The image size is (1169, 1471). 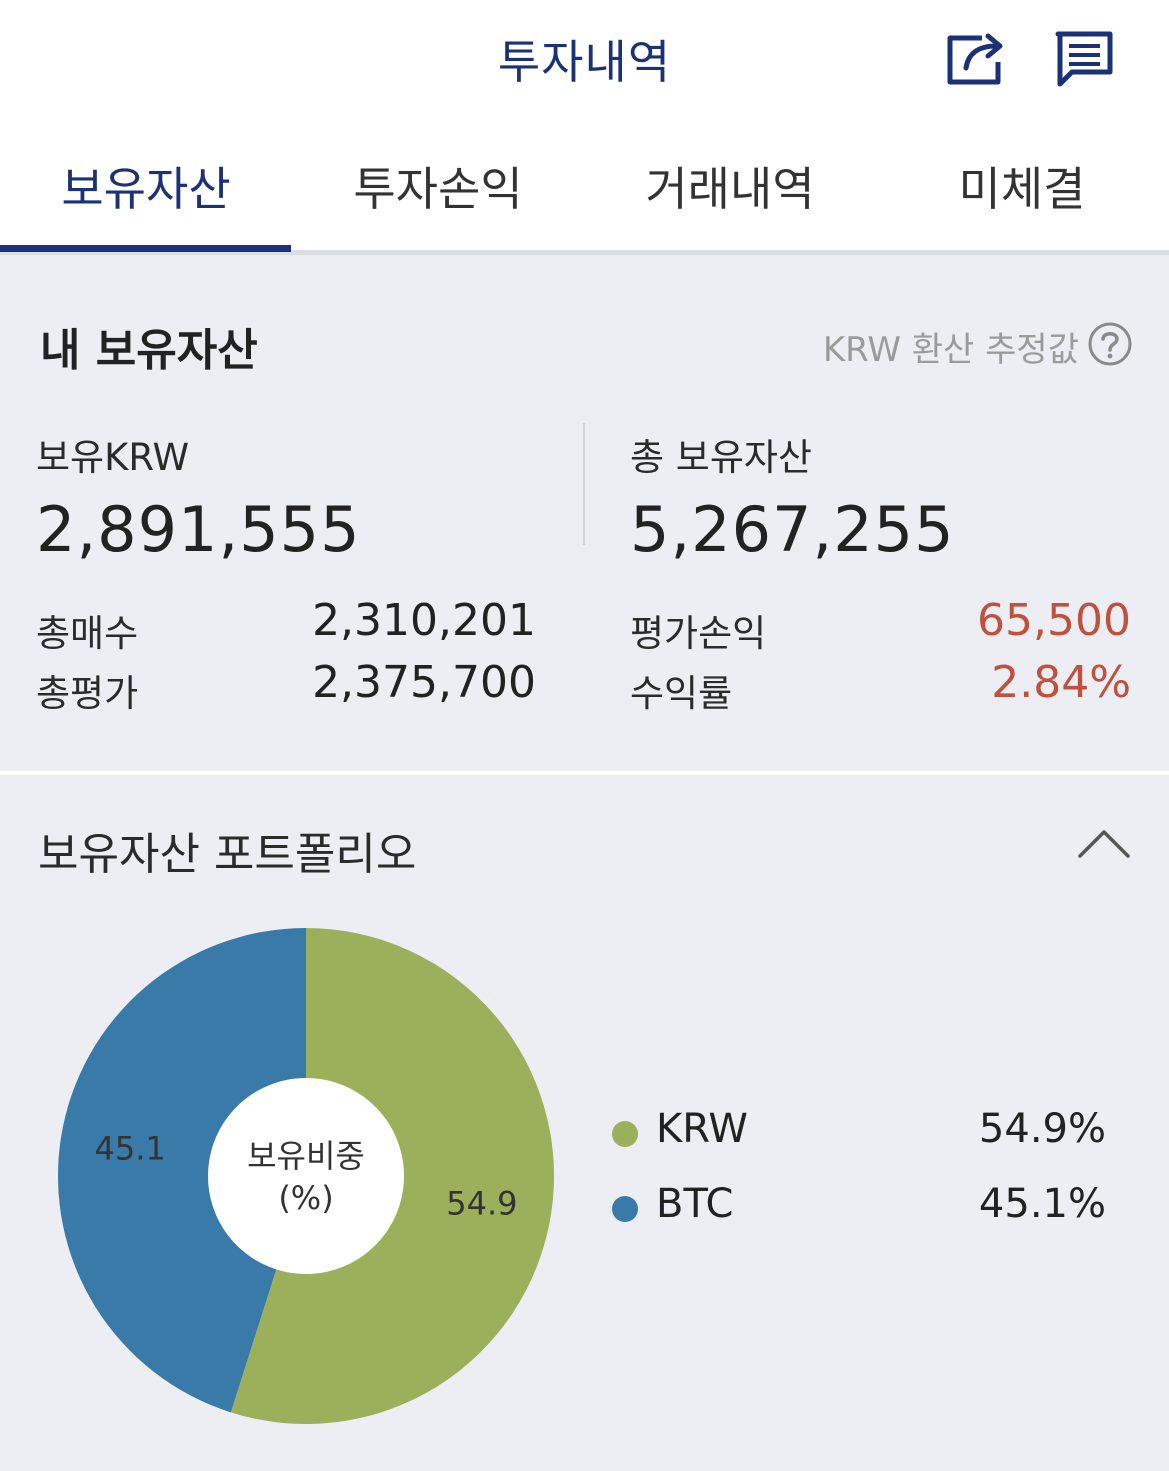 I want to click on krw-balance-value: 2,891,555, so click(x=198, y=529).